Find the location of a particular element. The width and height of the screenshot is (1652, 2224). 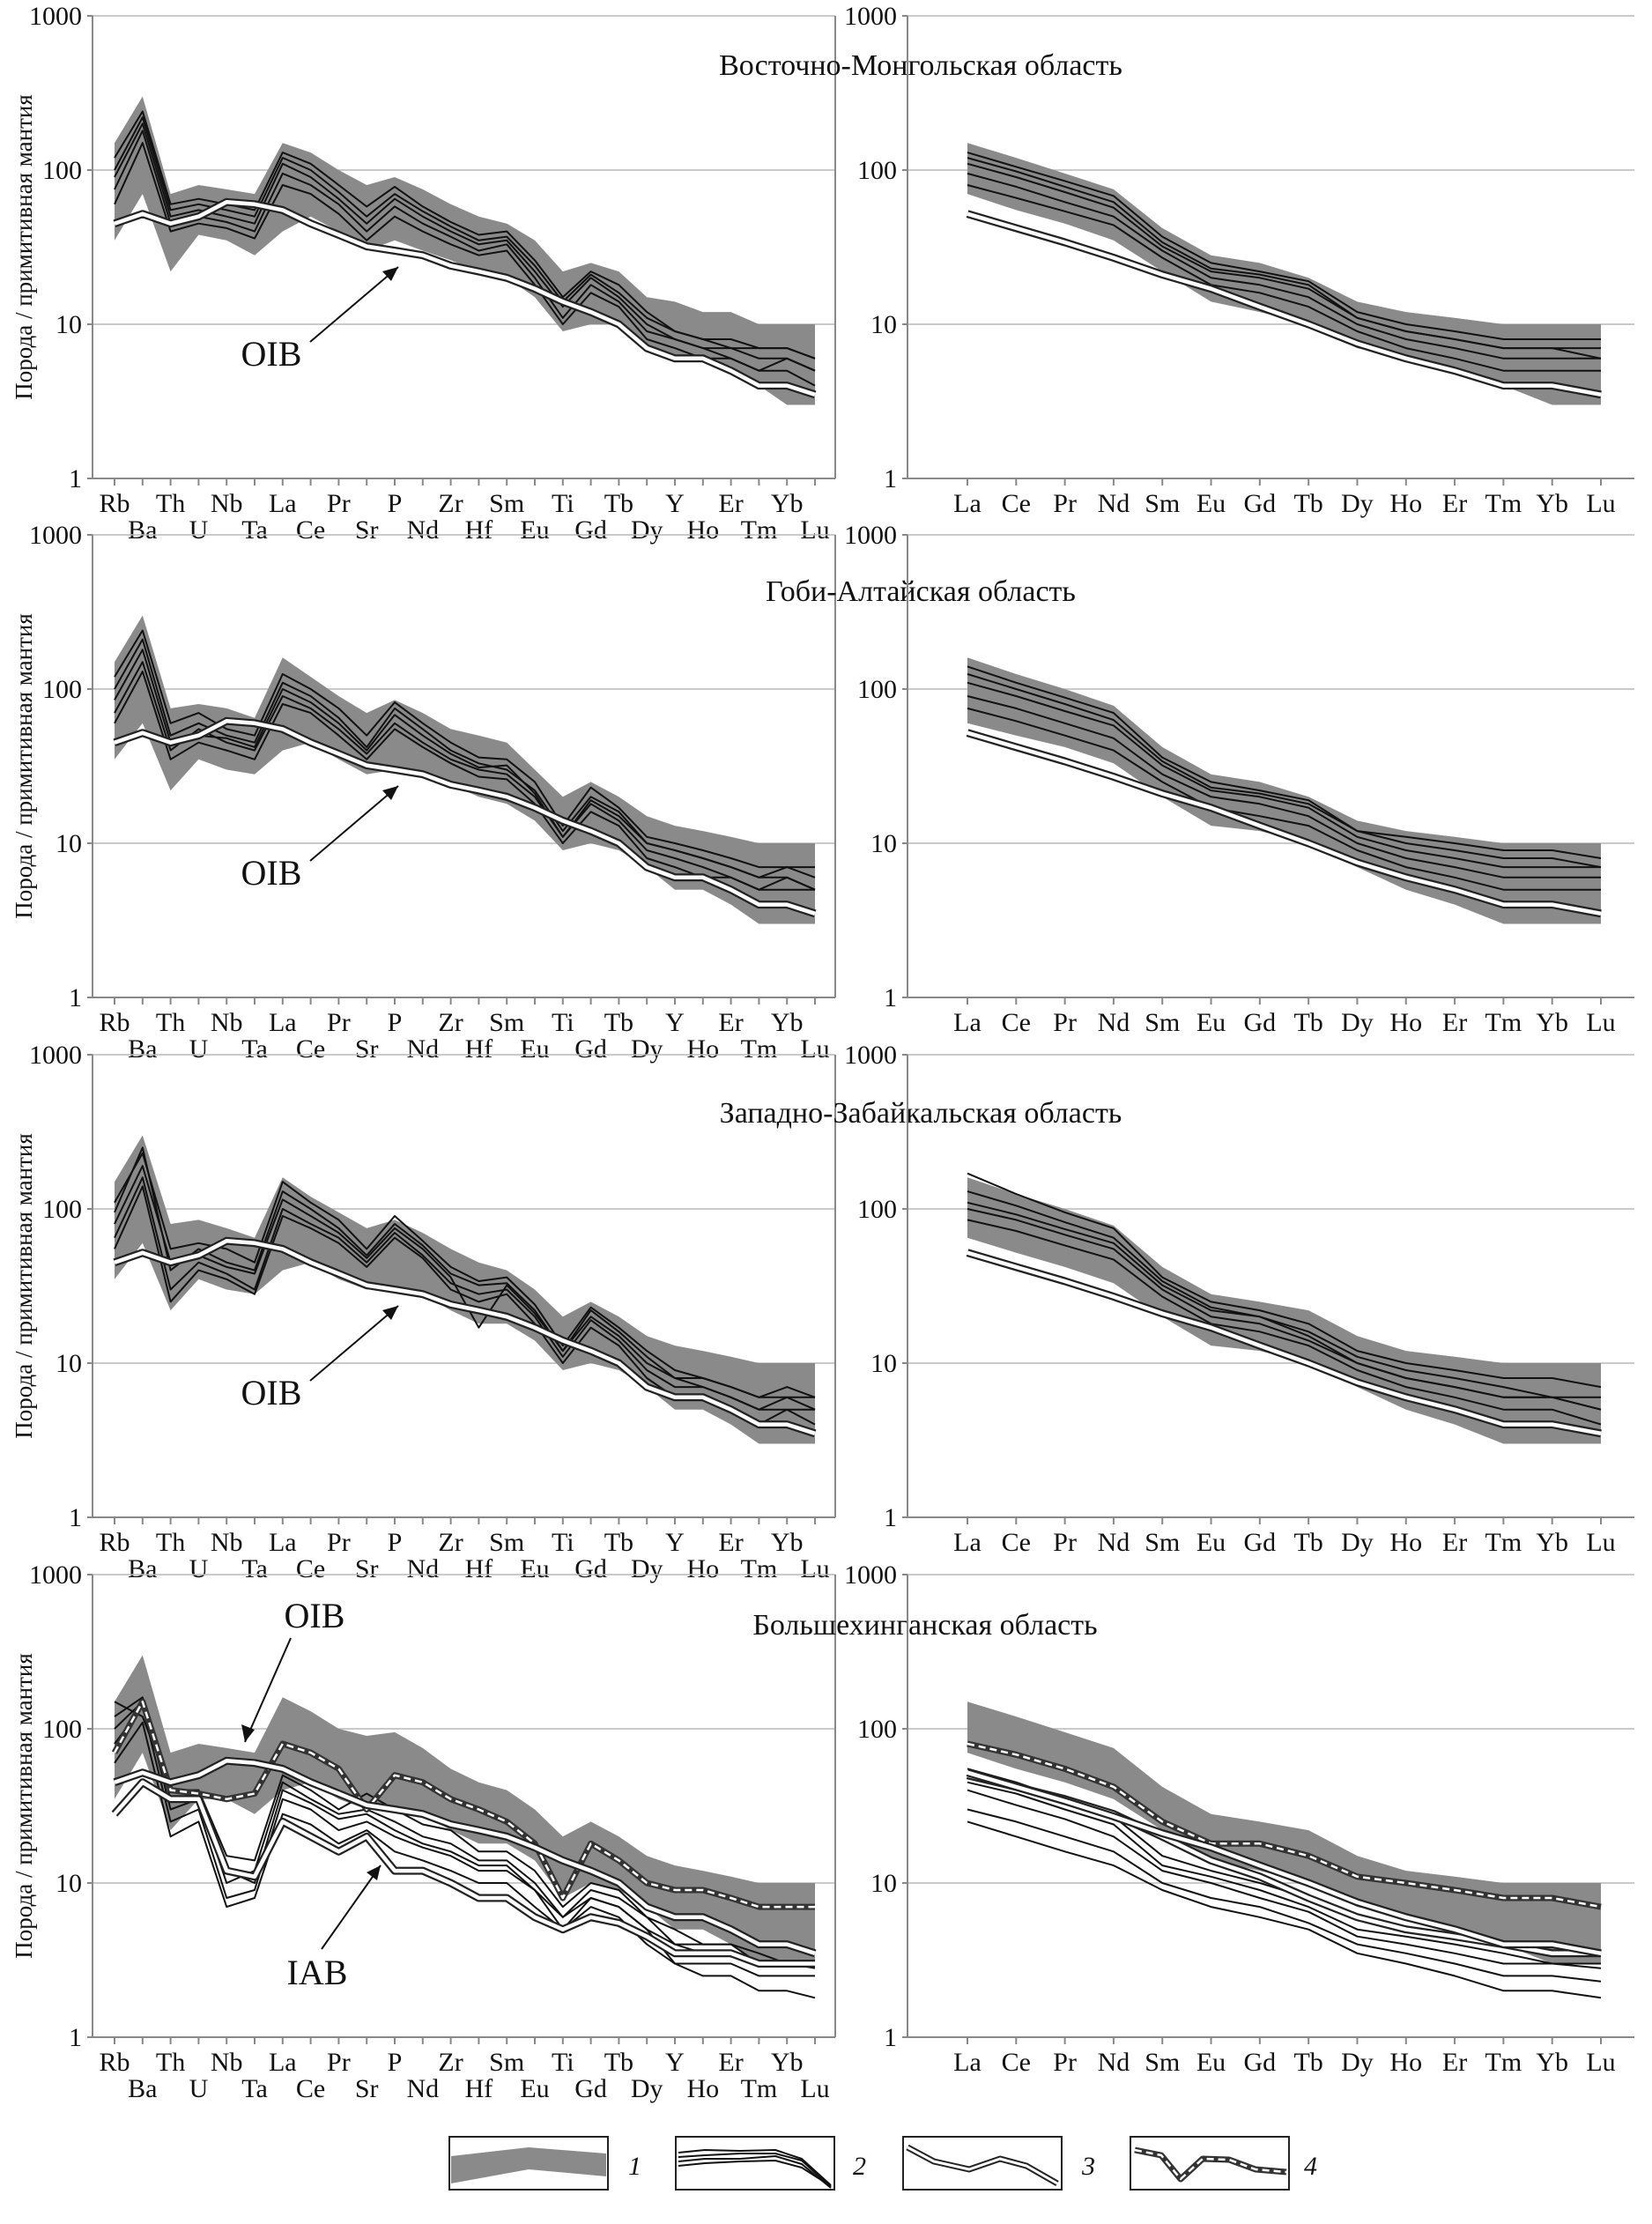

legend-label-3: 3 is located at coordinates (1088, 2166).